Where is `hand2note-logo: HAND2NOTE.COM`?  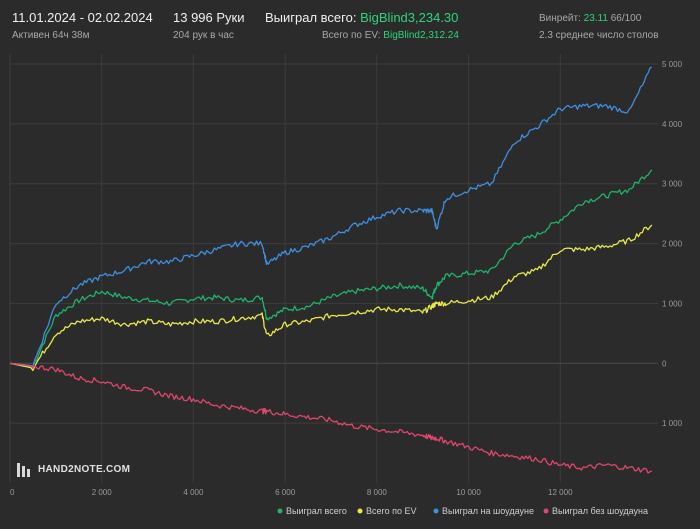 hand2note-logo: HAND2NOTE.COM is located at coordinates (73, 471).